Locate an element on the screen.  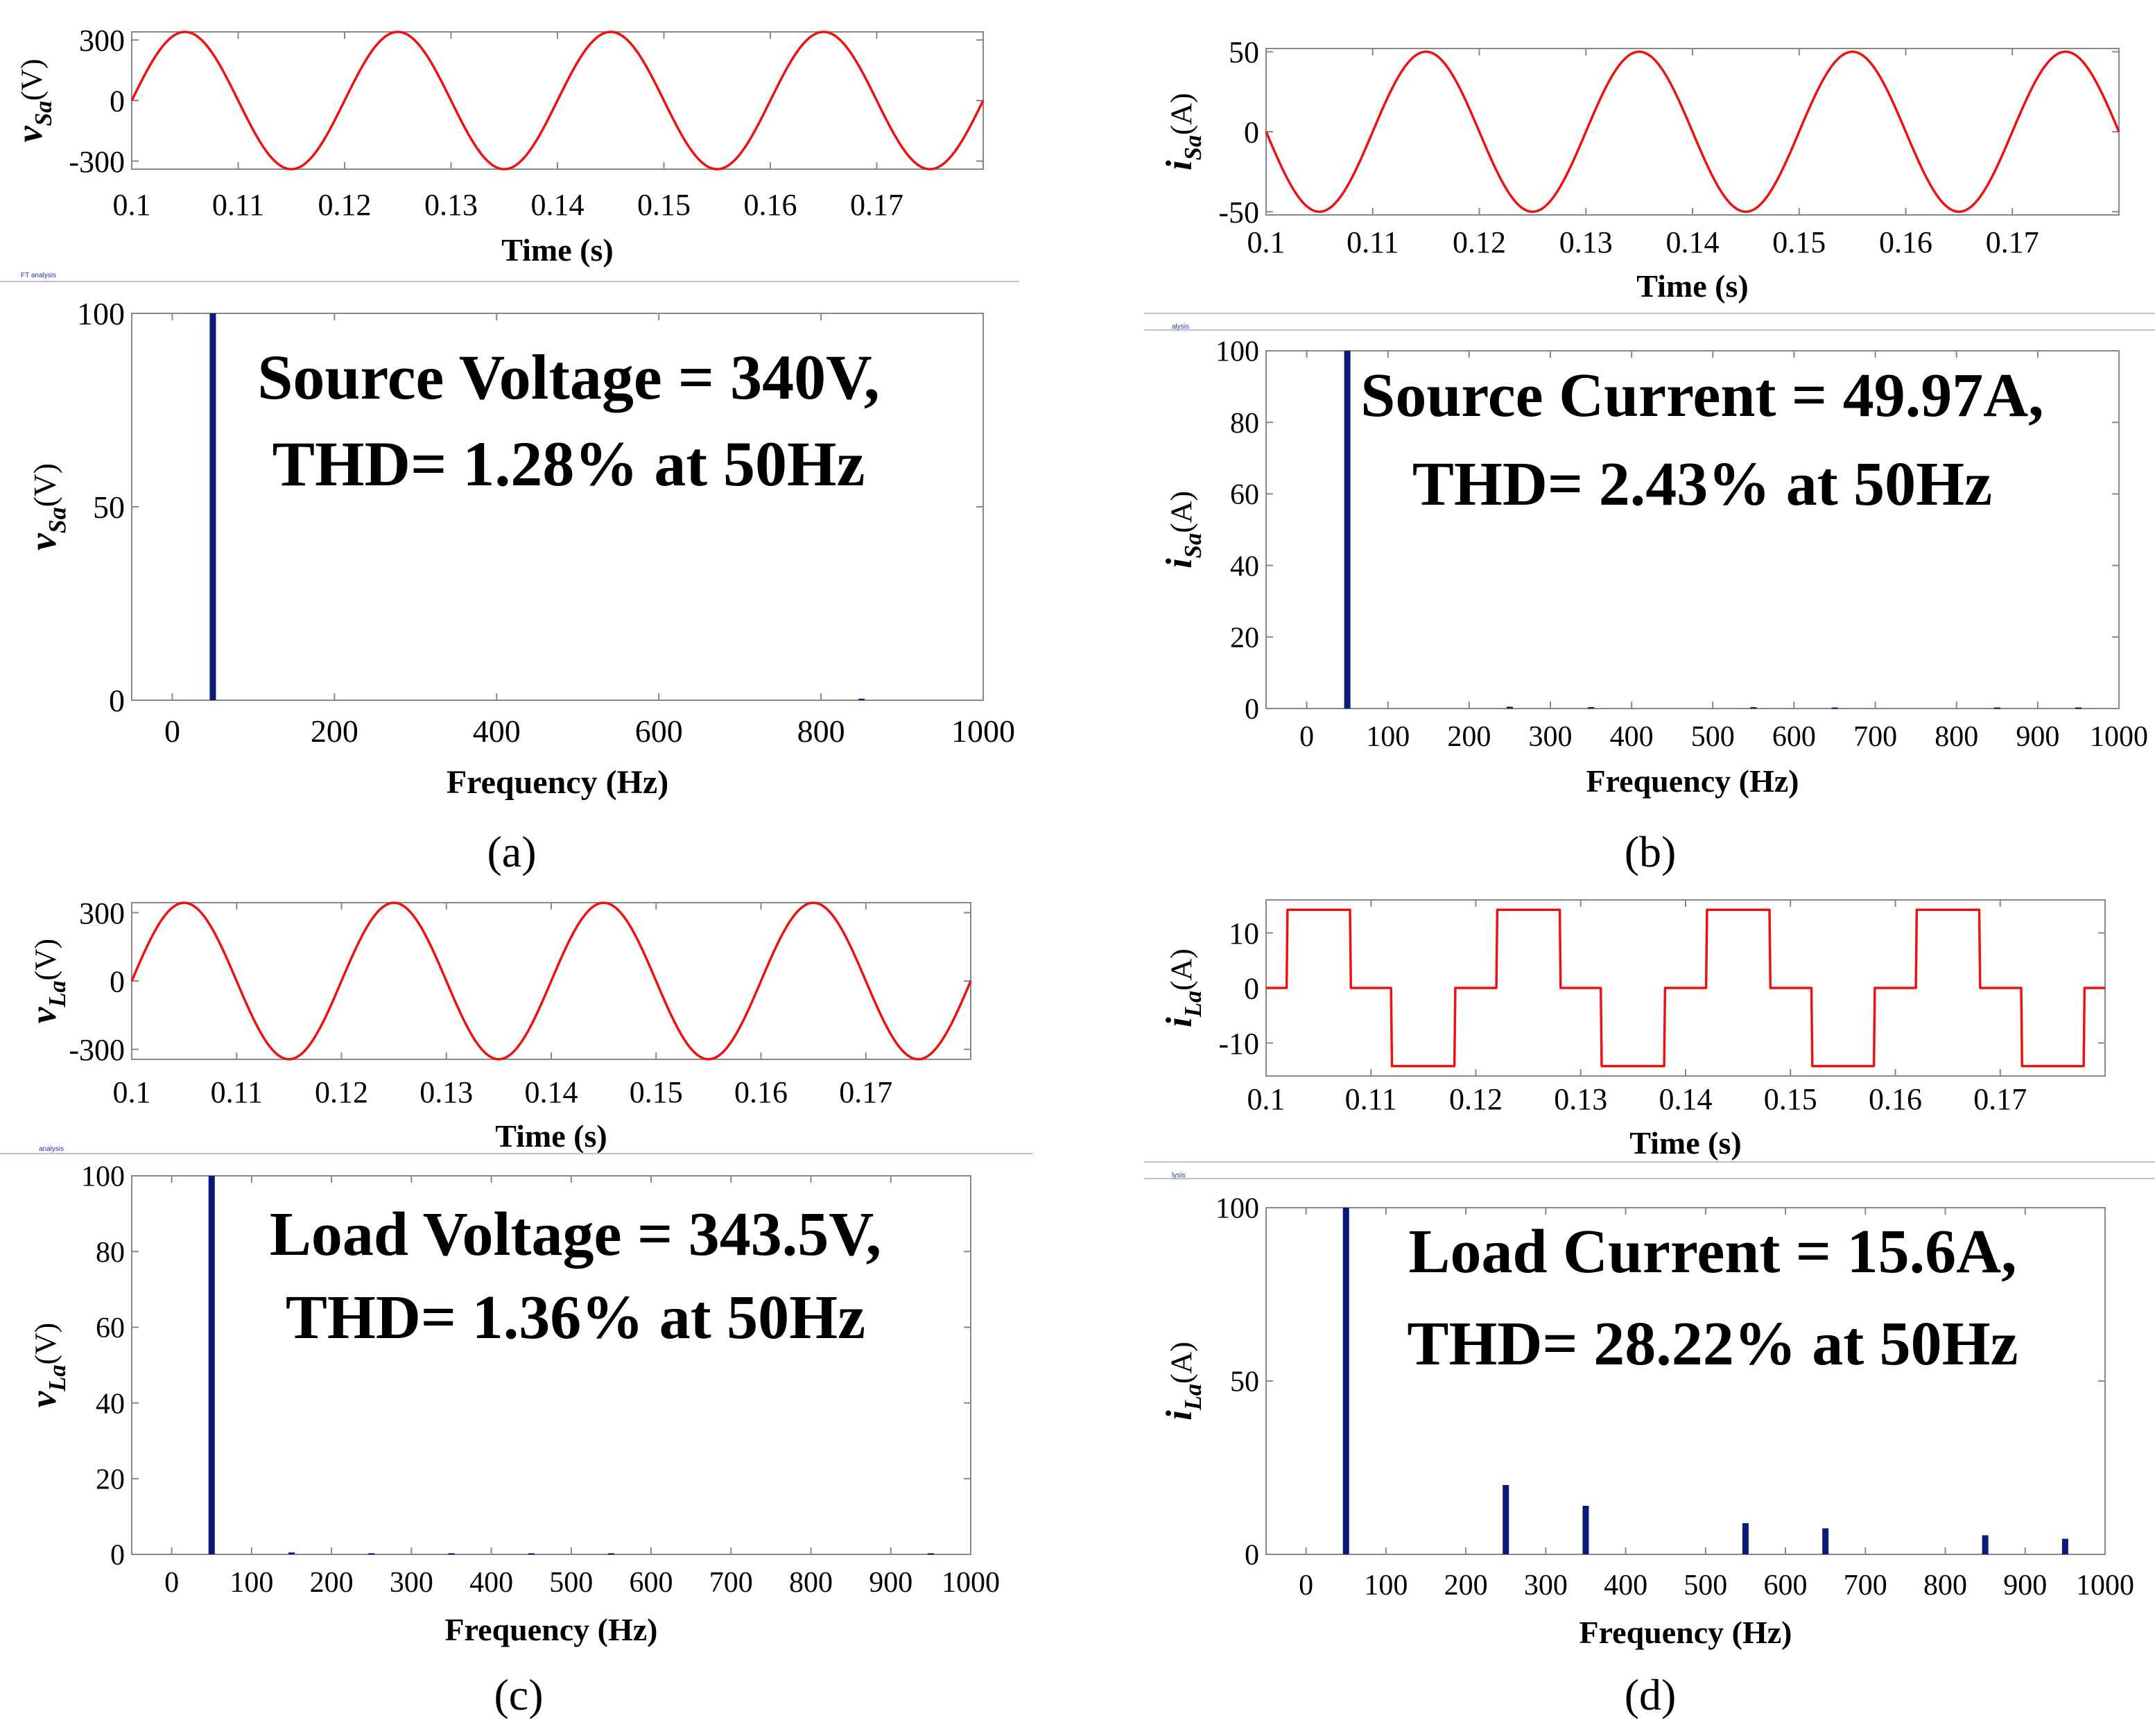
y-axis-label-var: i is located at coordinates (1179, 1416).